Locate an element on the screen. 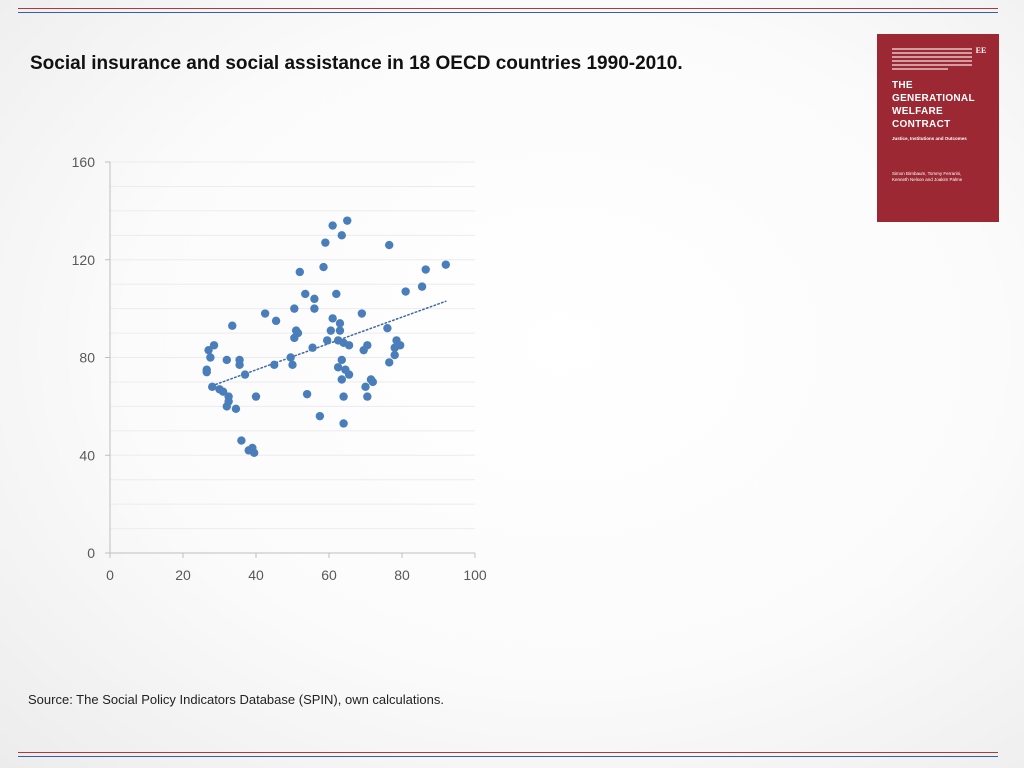 The height and width of the screenshot is (768, 1024). chart-trendline is located at coordinates (331, 343).